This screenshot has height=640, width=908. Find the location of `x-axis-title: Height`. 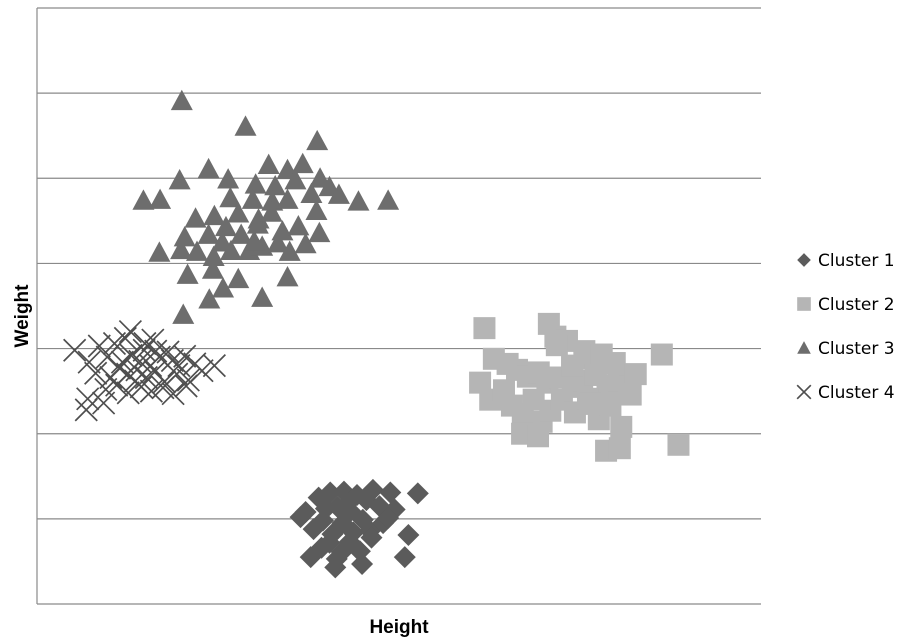

x-axis-title: Height is located at coordinates (399, 627).